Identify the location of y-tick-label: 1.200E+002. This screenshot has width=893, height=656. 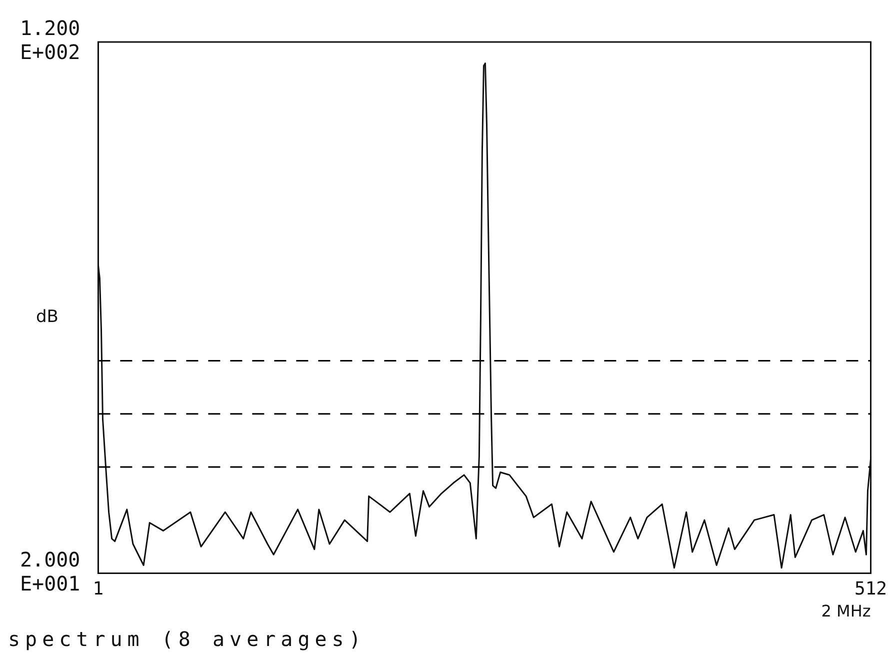
(50, 40).